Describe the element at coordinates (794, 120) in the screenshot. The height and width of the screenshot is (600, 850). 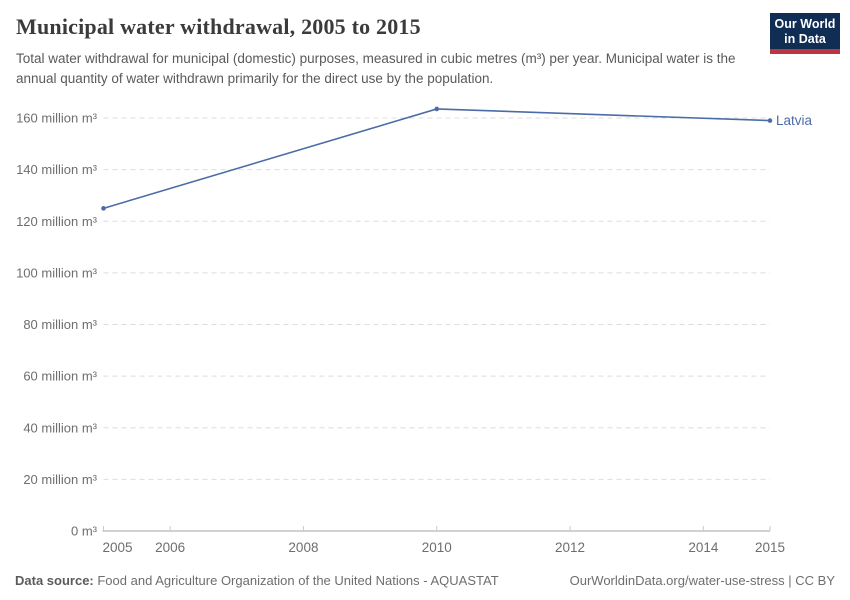
I see `series-label: Latvia` at that location.